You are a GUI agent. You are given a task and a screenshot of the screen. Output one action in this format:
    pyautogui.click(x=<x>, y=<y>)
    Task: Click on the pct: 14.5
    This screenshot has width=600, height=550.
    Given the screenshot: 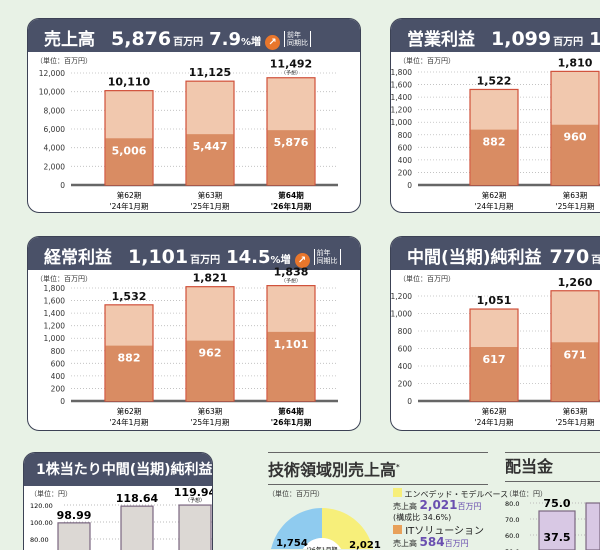 What is the action you would take?
    pyautogui.click(x=248, y=257)
    